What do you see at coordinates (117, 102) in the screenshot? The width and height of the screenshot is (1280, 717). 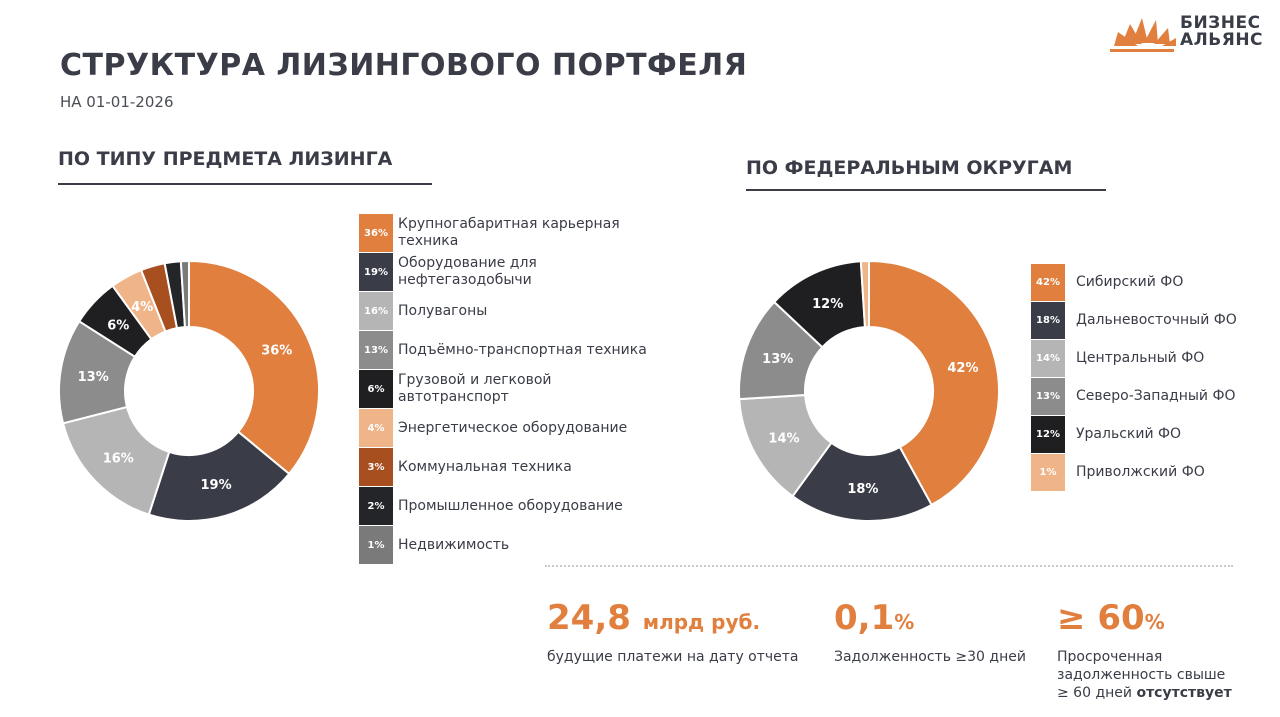 I see `report-date: НА 01-01-2026` at bounding box center [117, 102].